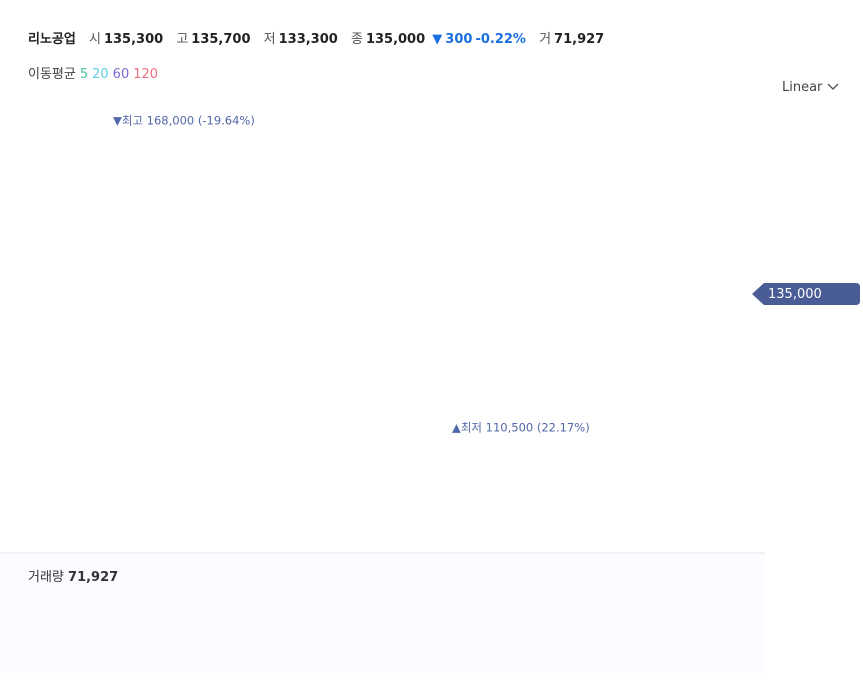  What do you see at coordinates (579, 39) in the screenshot?
I see `volume: 71,927` at bounding box center [579, 39].